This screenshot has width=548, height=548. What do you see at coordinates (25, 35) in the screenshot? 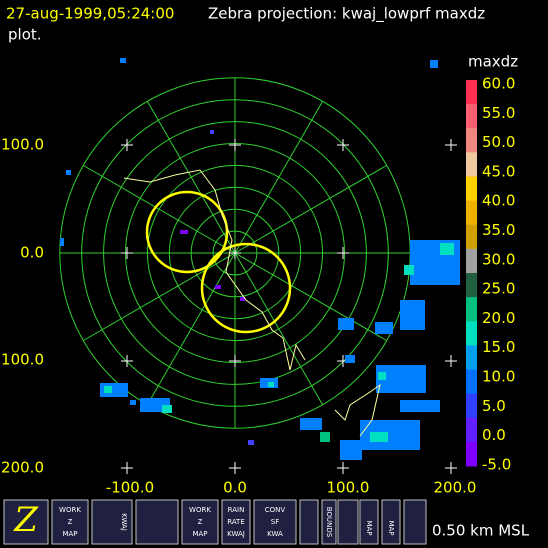
I see `title-cont: plot.` at bounding box center [25, 35].